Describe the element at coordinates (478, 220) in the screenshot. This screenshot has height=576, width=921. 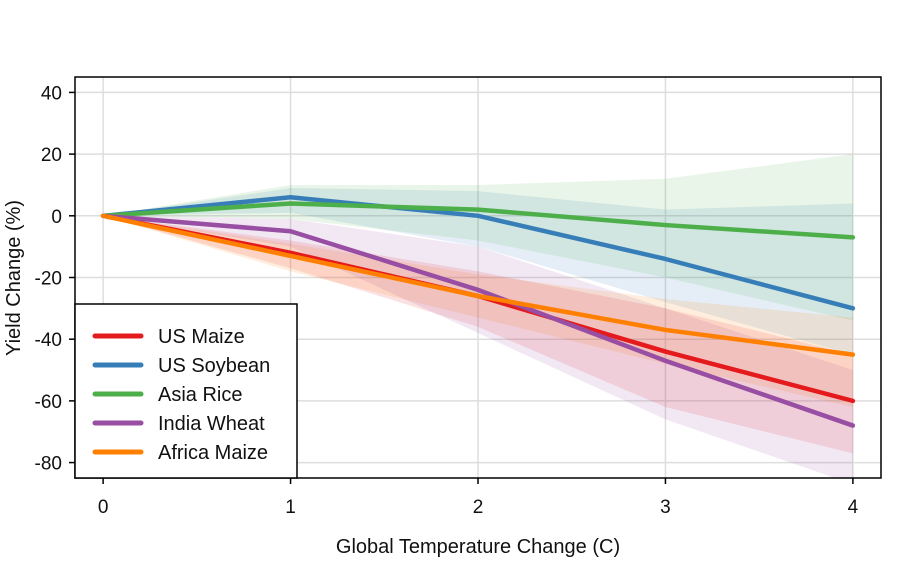
I see `series-line` at that location.